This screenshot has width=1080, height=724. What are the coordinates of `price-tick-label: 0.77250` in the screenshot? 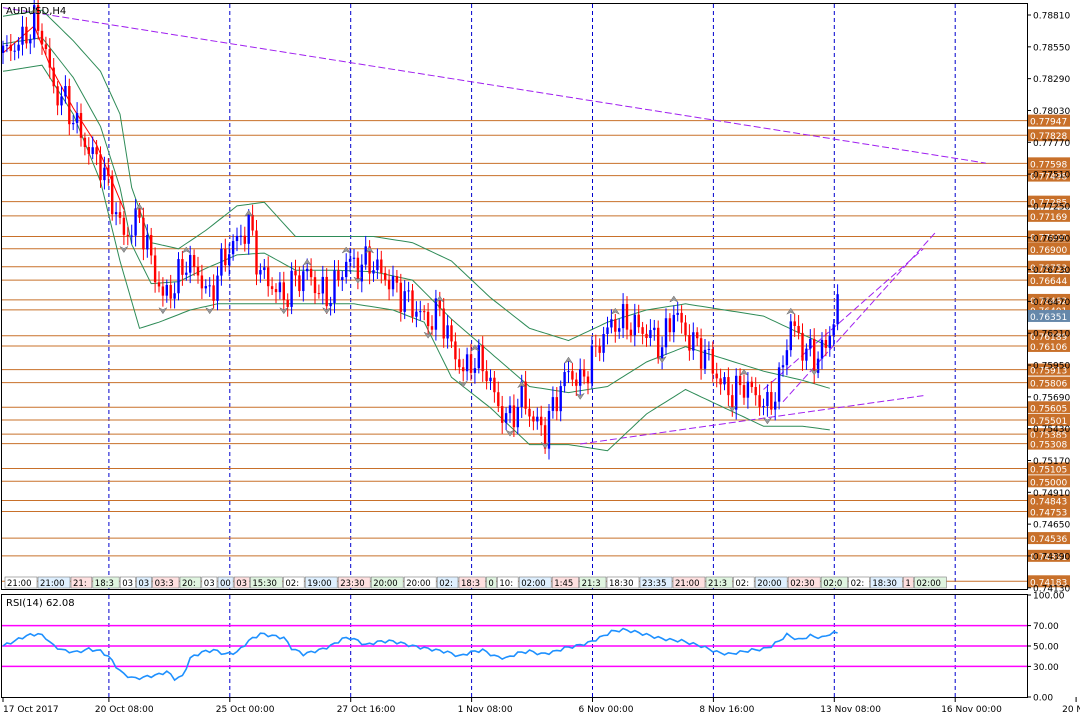 It's located at (1051, 207).